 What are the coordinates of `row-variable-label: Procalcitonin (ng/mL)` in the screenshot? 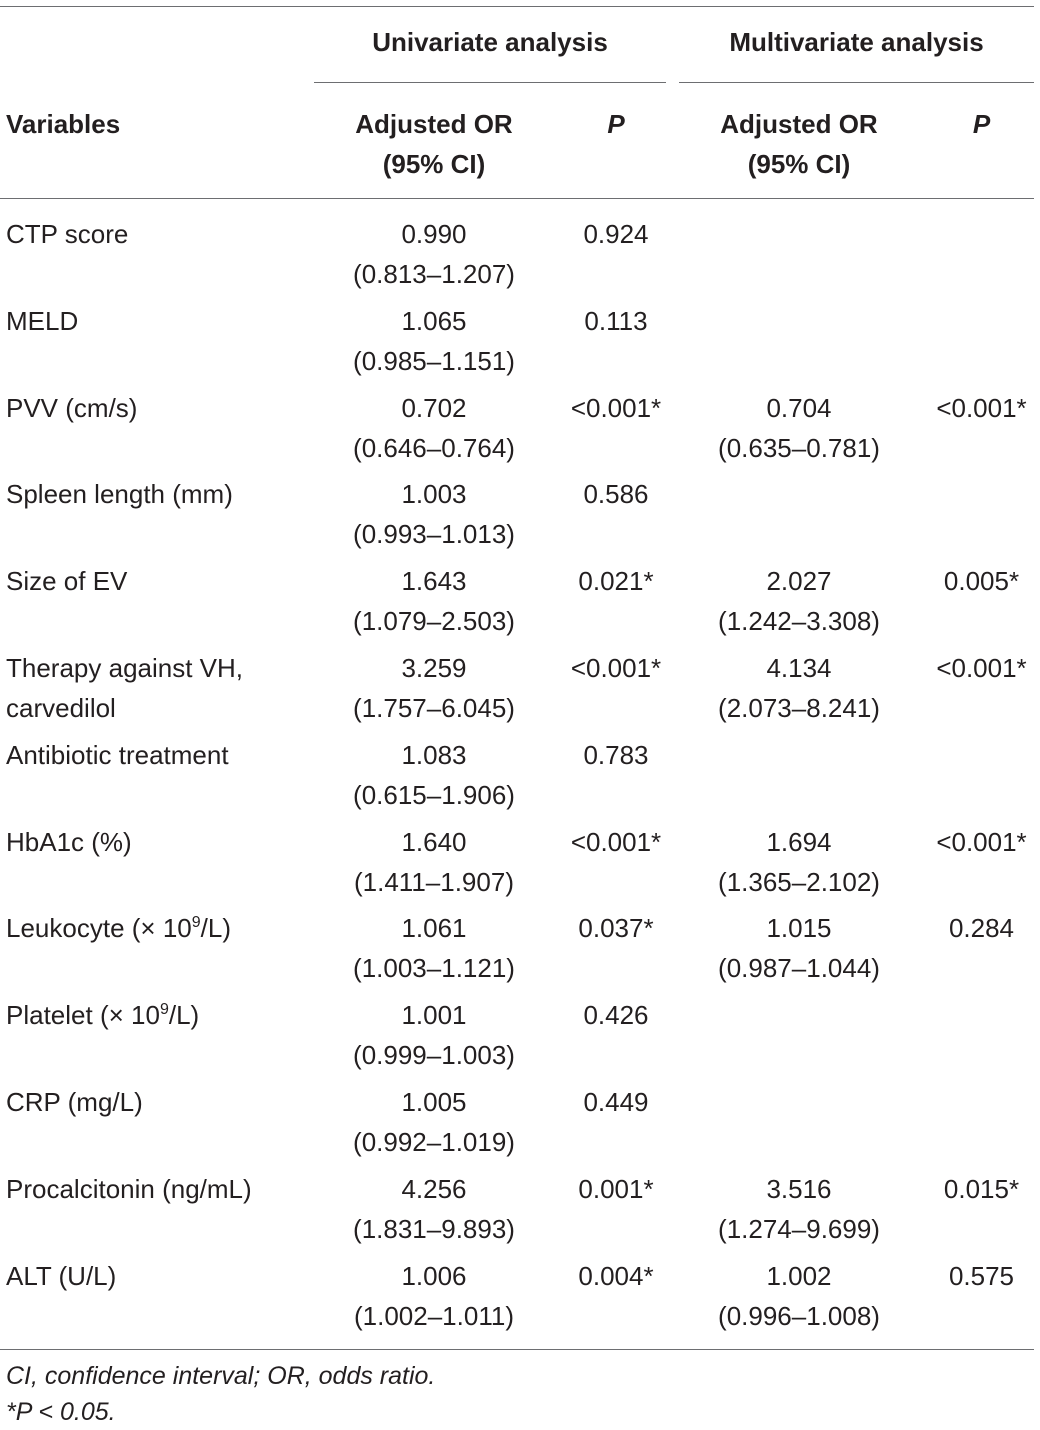 It's located at (129, 1189).